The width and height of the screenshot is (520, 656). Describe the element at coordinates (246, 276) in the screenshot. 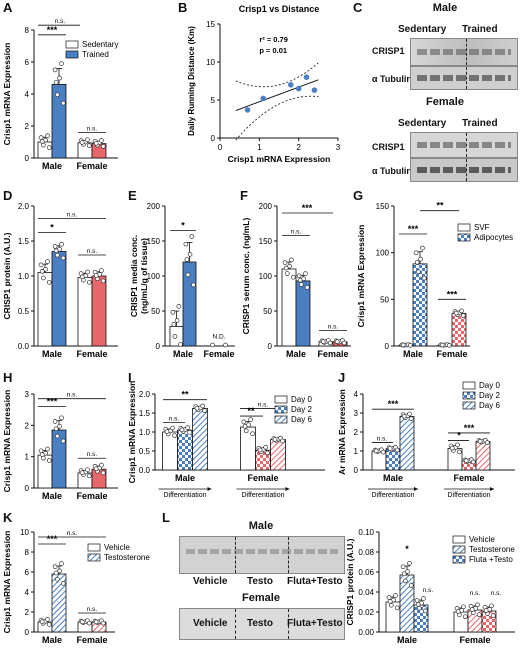

I see `y-axis-label: CRISP1 serum conc. (ng/mL)` at that location.